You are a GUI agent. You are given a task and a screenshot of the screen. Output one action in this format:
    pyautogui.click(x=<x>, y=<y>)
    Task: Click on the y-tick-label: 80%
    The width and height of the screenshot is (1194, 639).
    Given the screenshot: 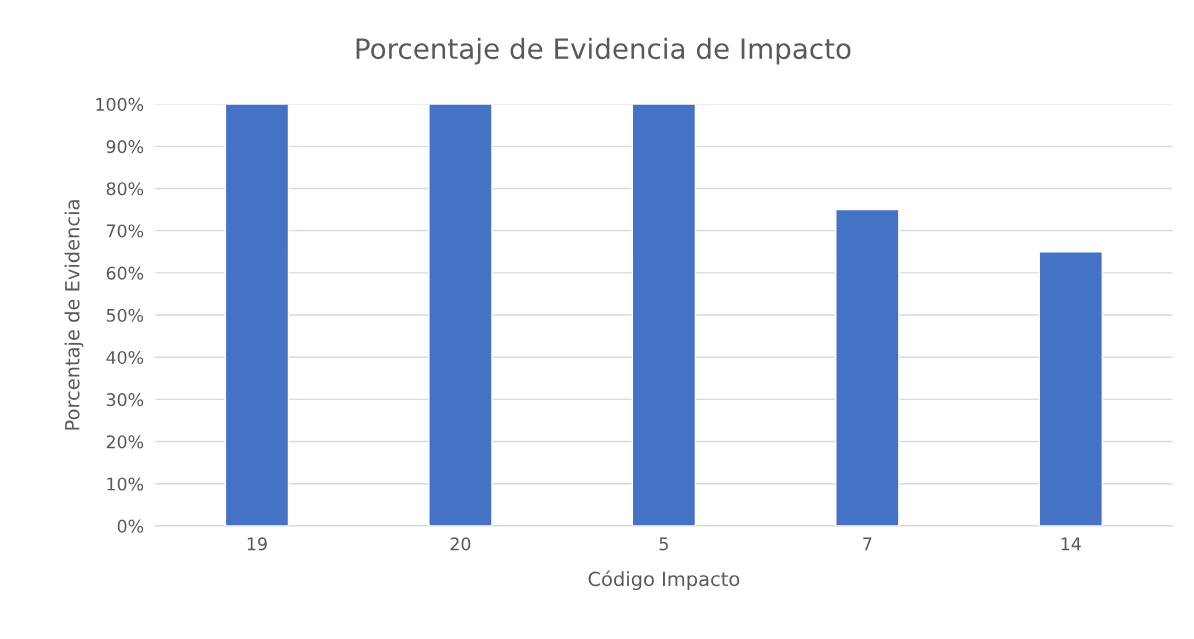 What is the action you would take?
    pyautogui.click(x=125, y=189)
    